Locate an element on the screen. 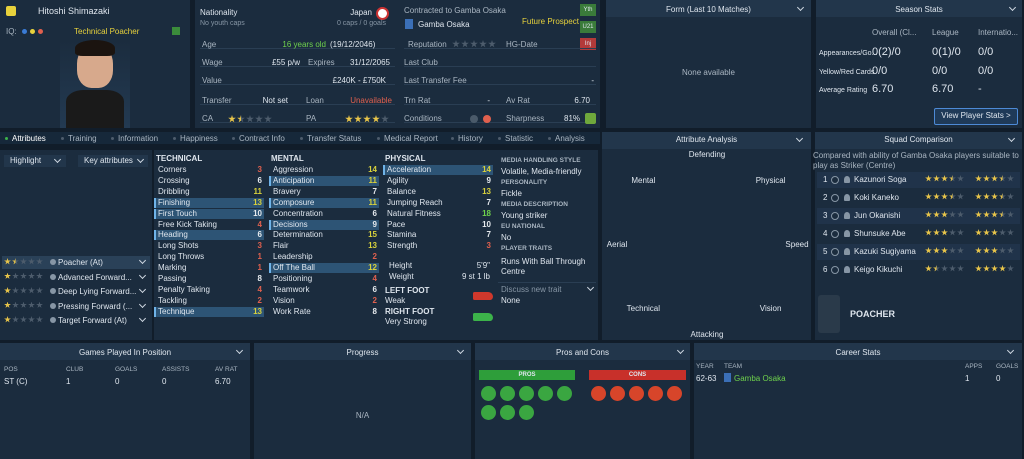 The width and height of the screenshot is (1024, 459). label: MENTAL is located at coordinates (287, 158).